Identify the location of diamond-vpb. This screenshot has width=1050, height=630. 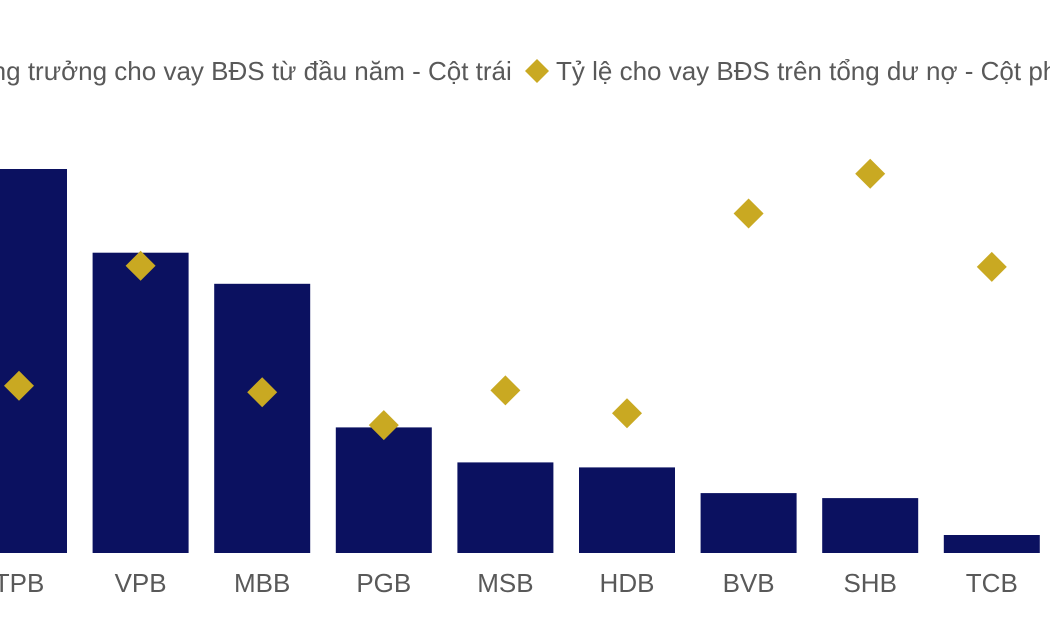
(140, 265).